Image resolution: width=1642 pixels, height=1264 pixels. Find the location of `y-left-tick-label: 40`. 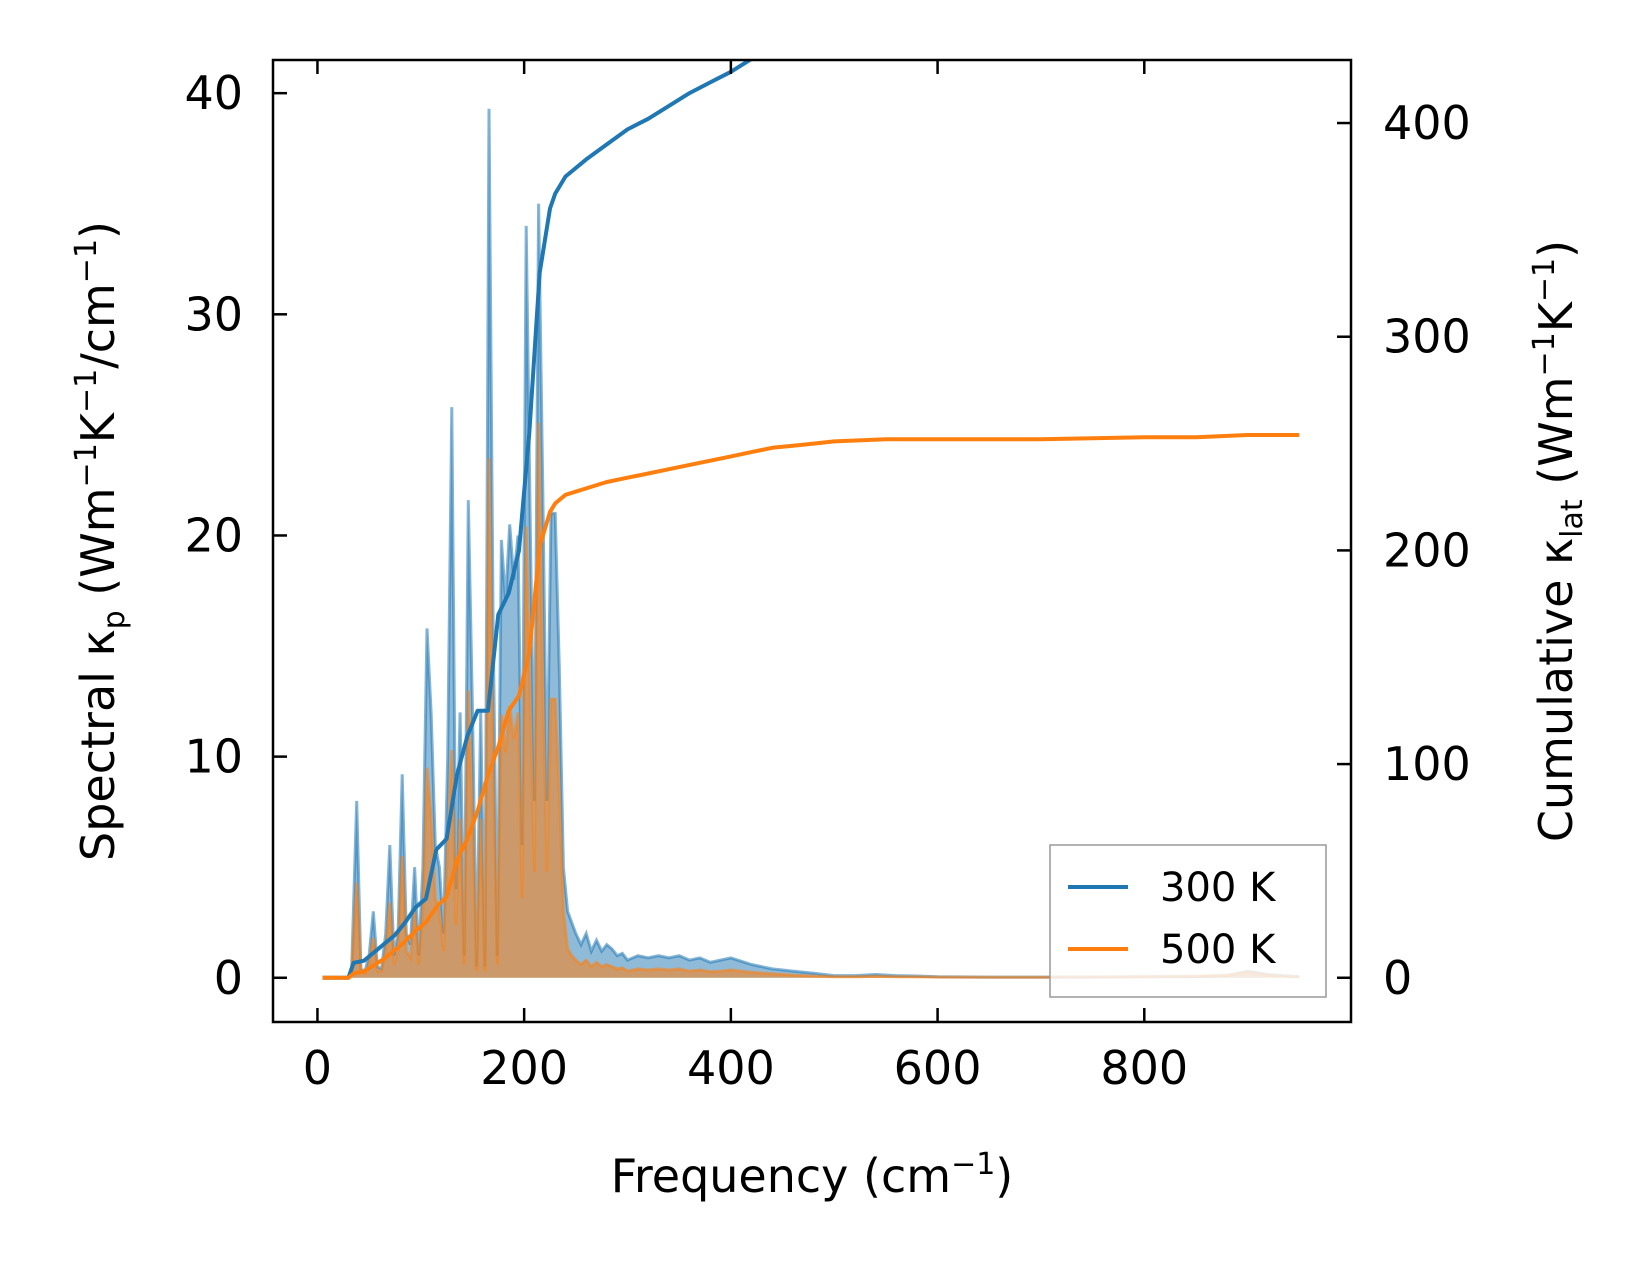

y-left-tick-label: 40 is located at coordinates (213, 93).